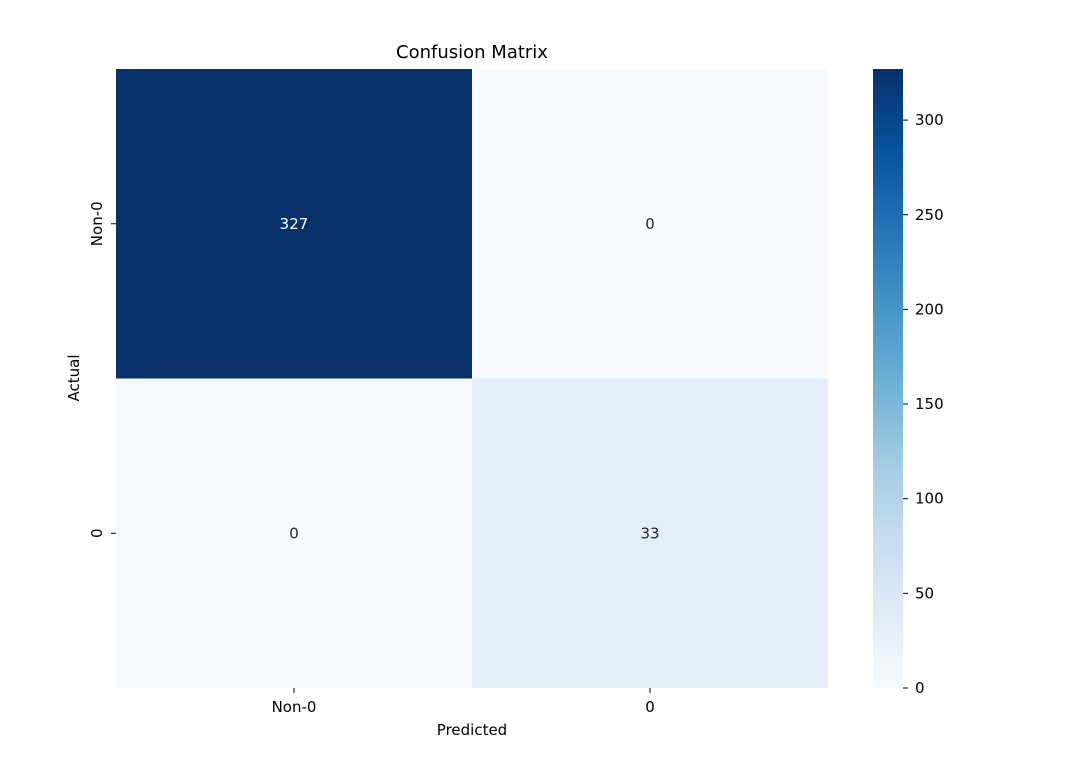  What do you see at coordinates (929, 120) in the screenshot?
I see `colorbar-tick-label: 300` at bounding box center [929, 120].